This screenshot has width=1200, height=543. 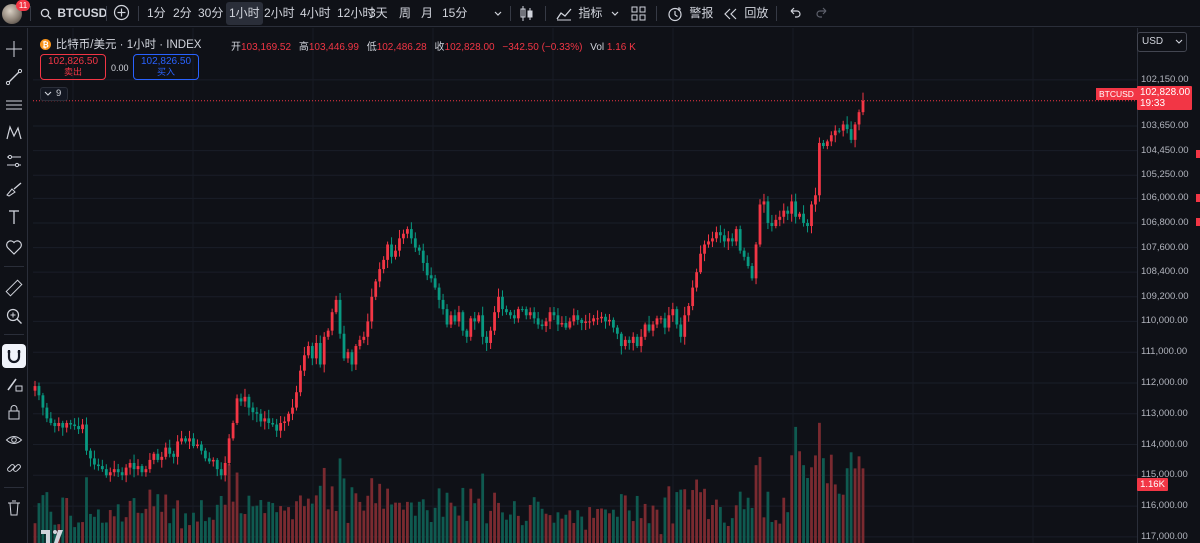 I want to click on drawing-toolbar, so click(x=14, y=285).